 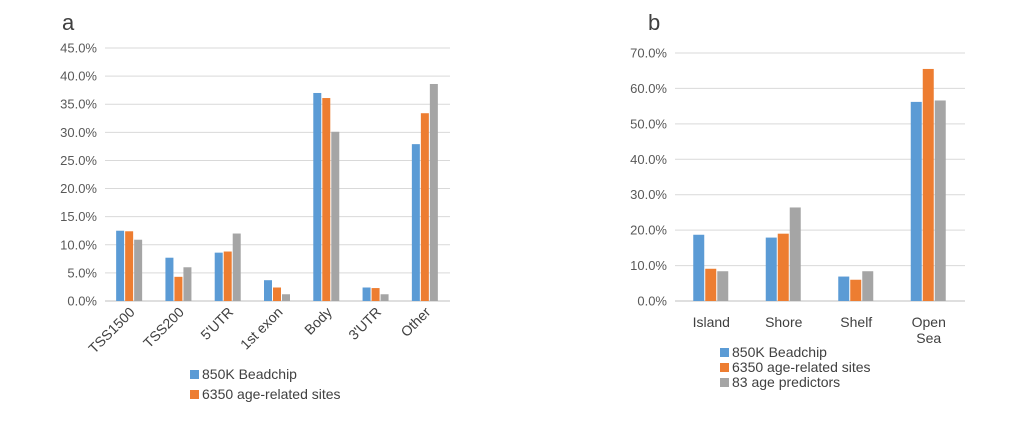 I want to click on x-tick-label: Shelf, so click(x=856, y=322).